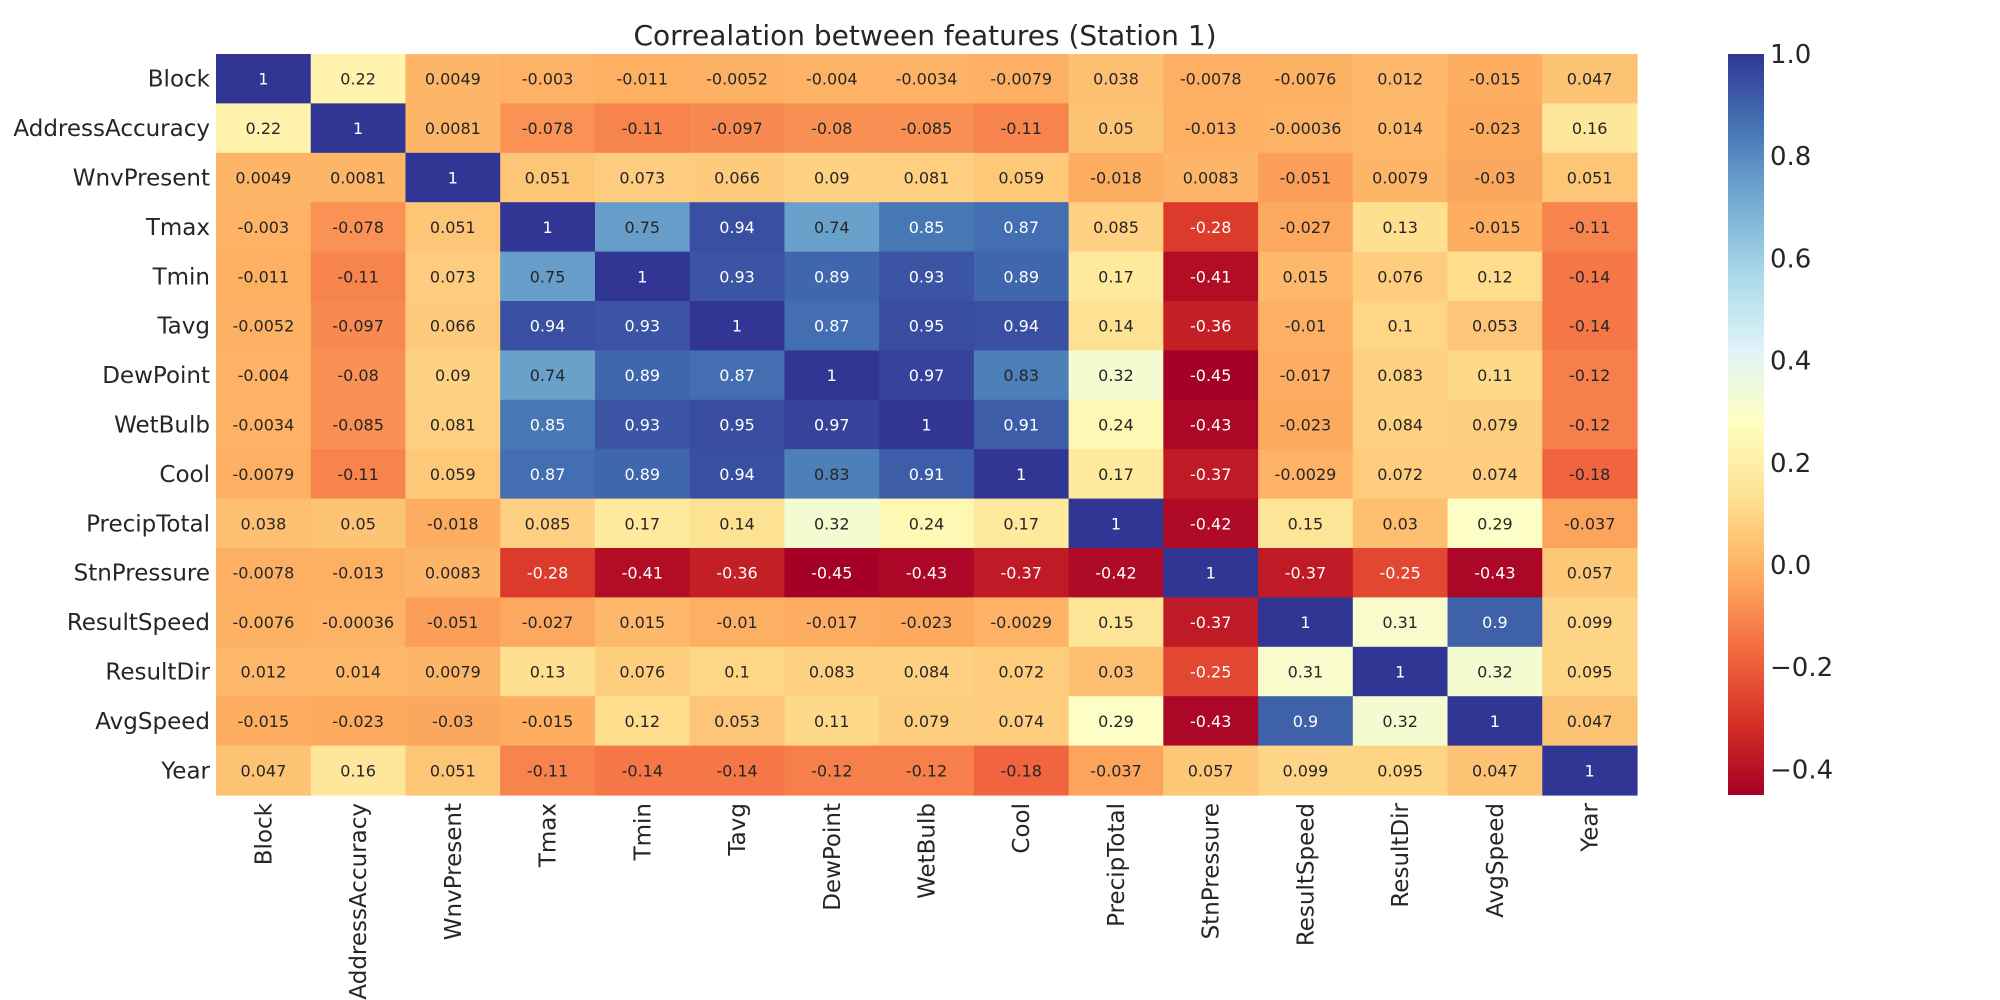 Image resolution: width=2000 pixels, height=1000 pixels. What do you see at coordinates (358, 326) in the screenshot?
I see `cell-annotation: -0.097` at bounding box center [358, 326].